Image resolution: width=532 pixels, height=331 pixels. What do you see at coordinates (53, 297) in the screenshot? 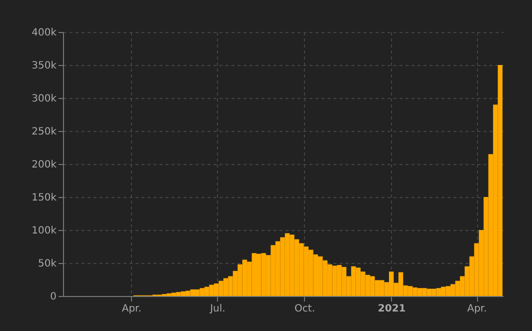
I see `y-tick-label: 0` at bounding box center [53, 297].